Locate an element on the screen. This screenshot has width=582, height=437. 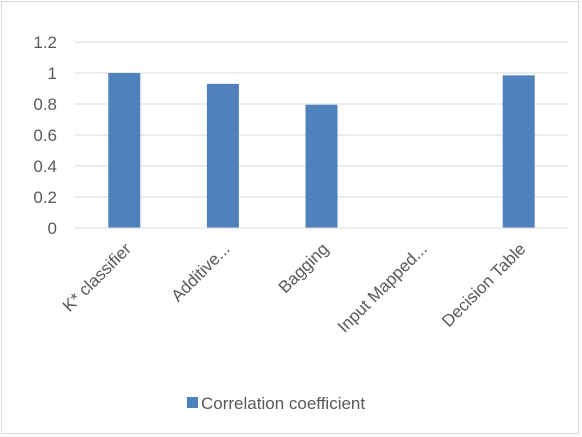
y-tick-label: 0.8 is located at coordinates (45, 104).